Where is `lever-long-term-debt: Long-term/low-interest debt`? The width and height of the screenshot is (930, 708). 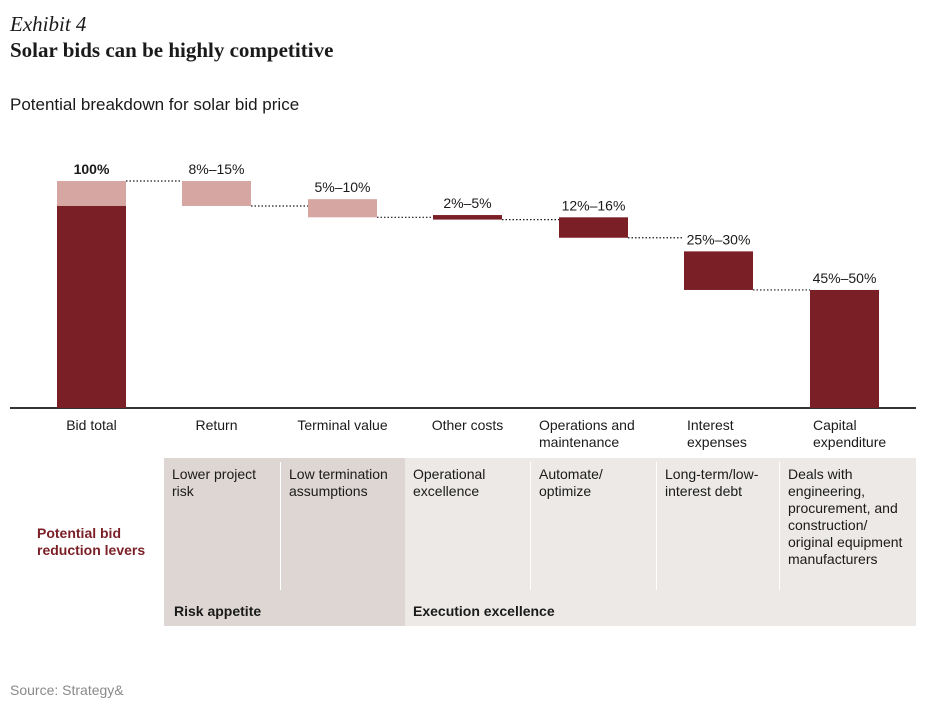 lever-long-term-debt: Long-term/low-interest debt is located at coordinates (712, 482).